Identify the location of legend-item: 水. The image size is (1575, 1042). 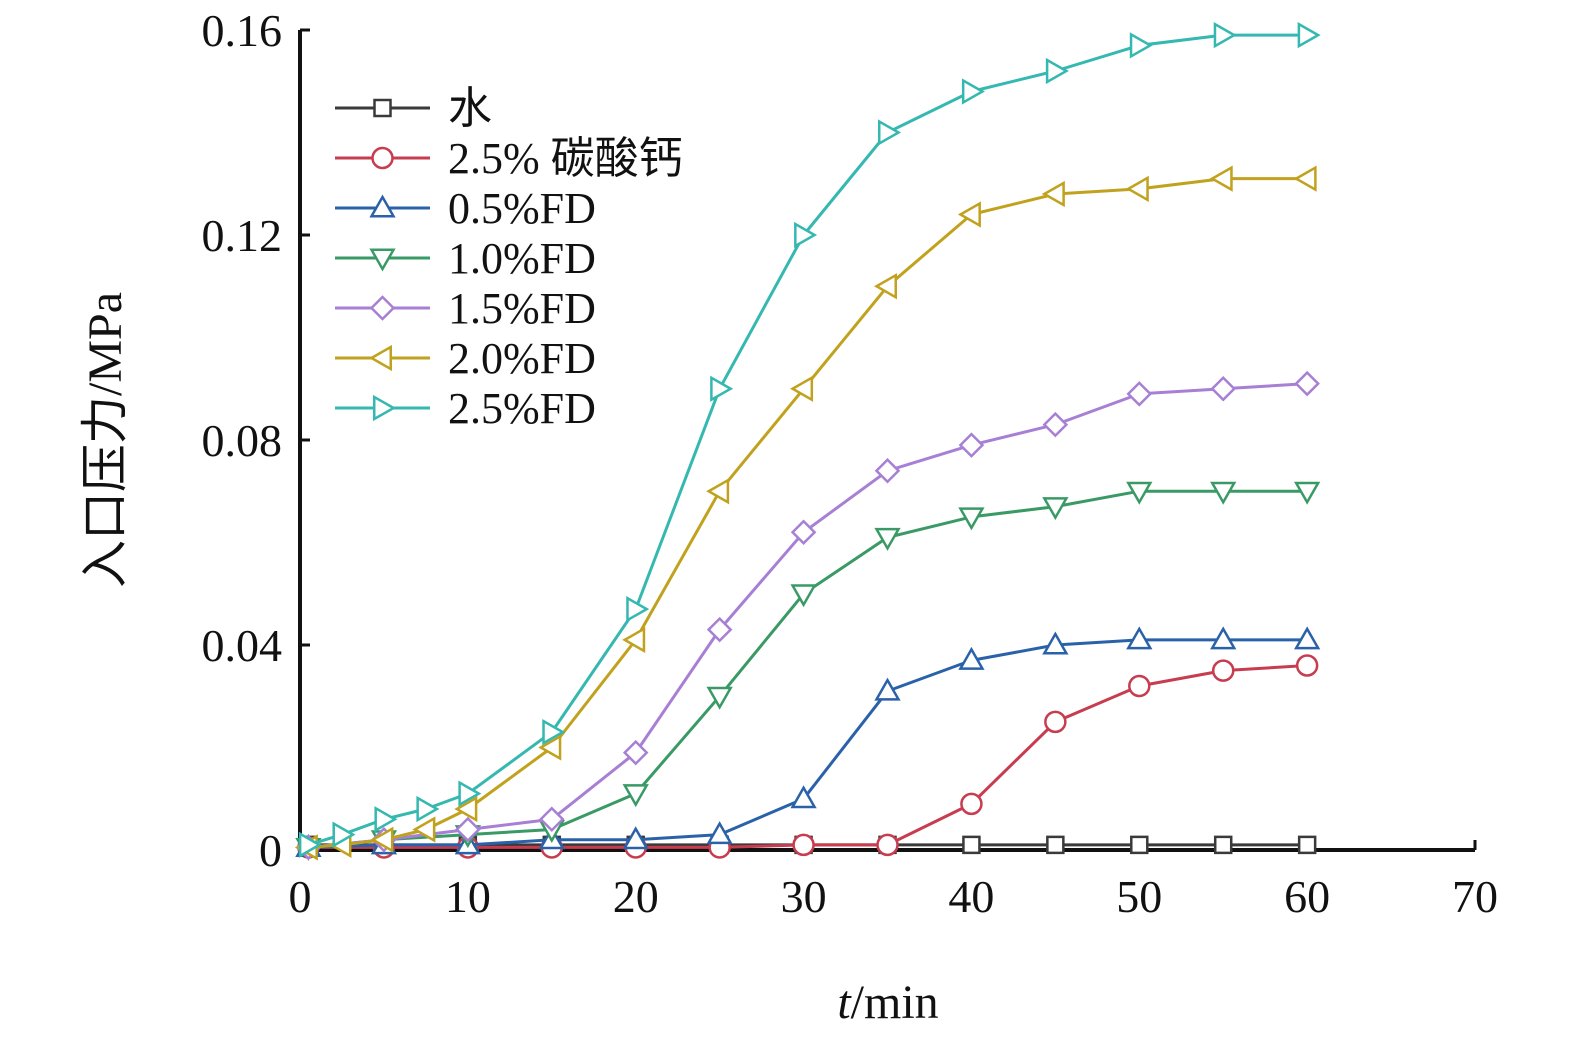
(413, 108).